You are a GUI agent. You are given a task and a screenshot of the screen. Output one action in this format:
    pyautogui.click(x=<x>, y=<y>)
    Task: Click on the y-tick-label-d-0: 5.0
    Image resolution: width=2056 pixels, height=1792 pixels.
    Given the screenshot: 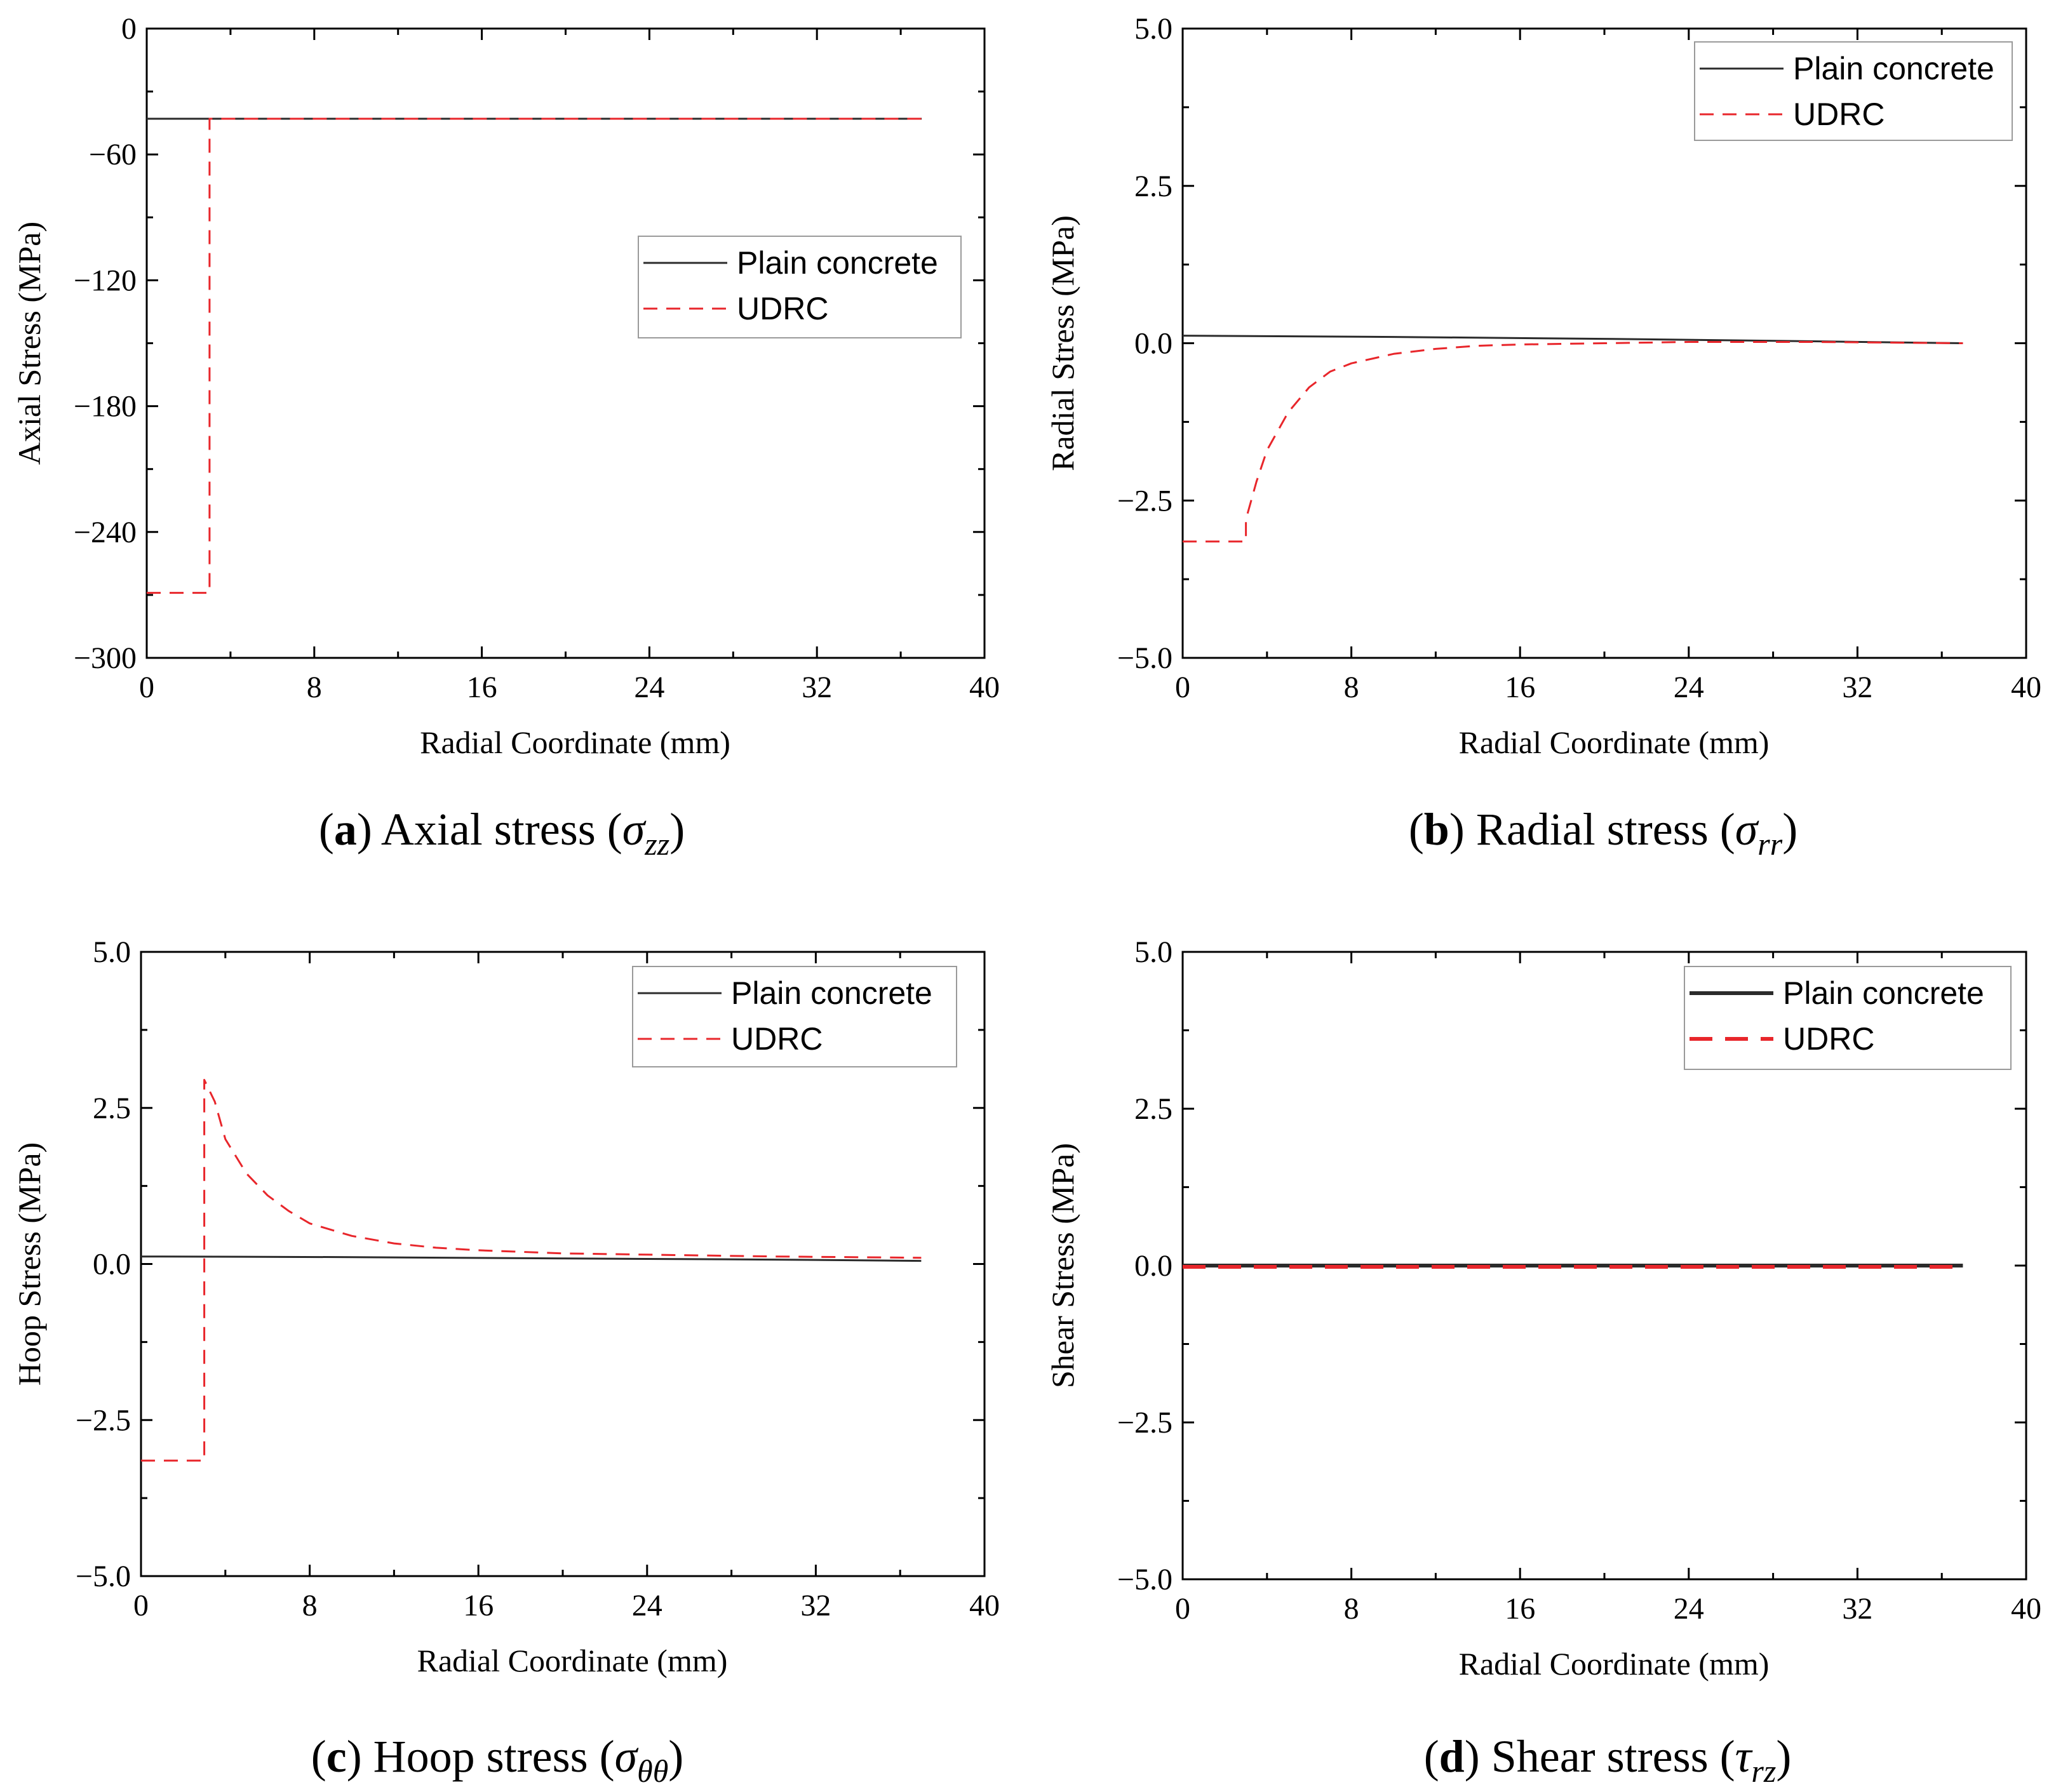 What is the action you would take?
    pyautogui.click(x=1153, y=952)
    